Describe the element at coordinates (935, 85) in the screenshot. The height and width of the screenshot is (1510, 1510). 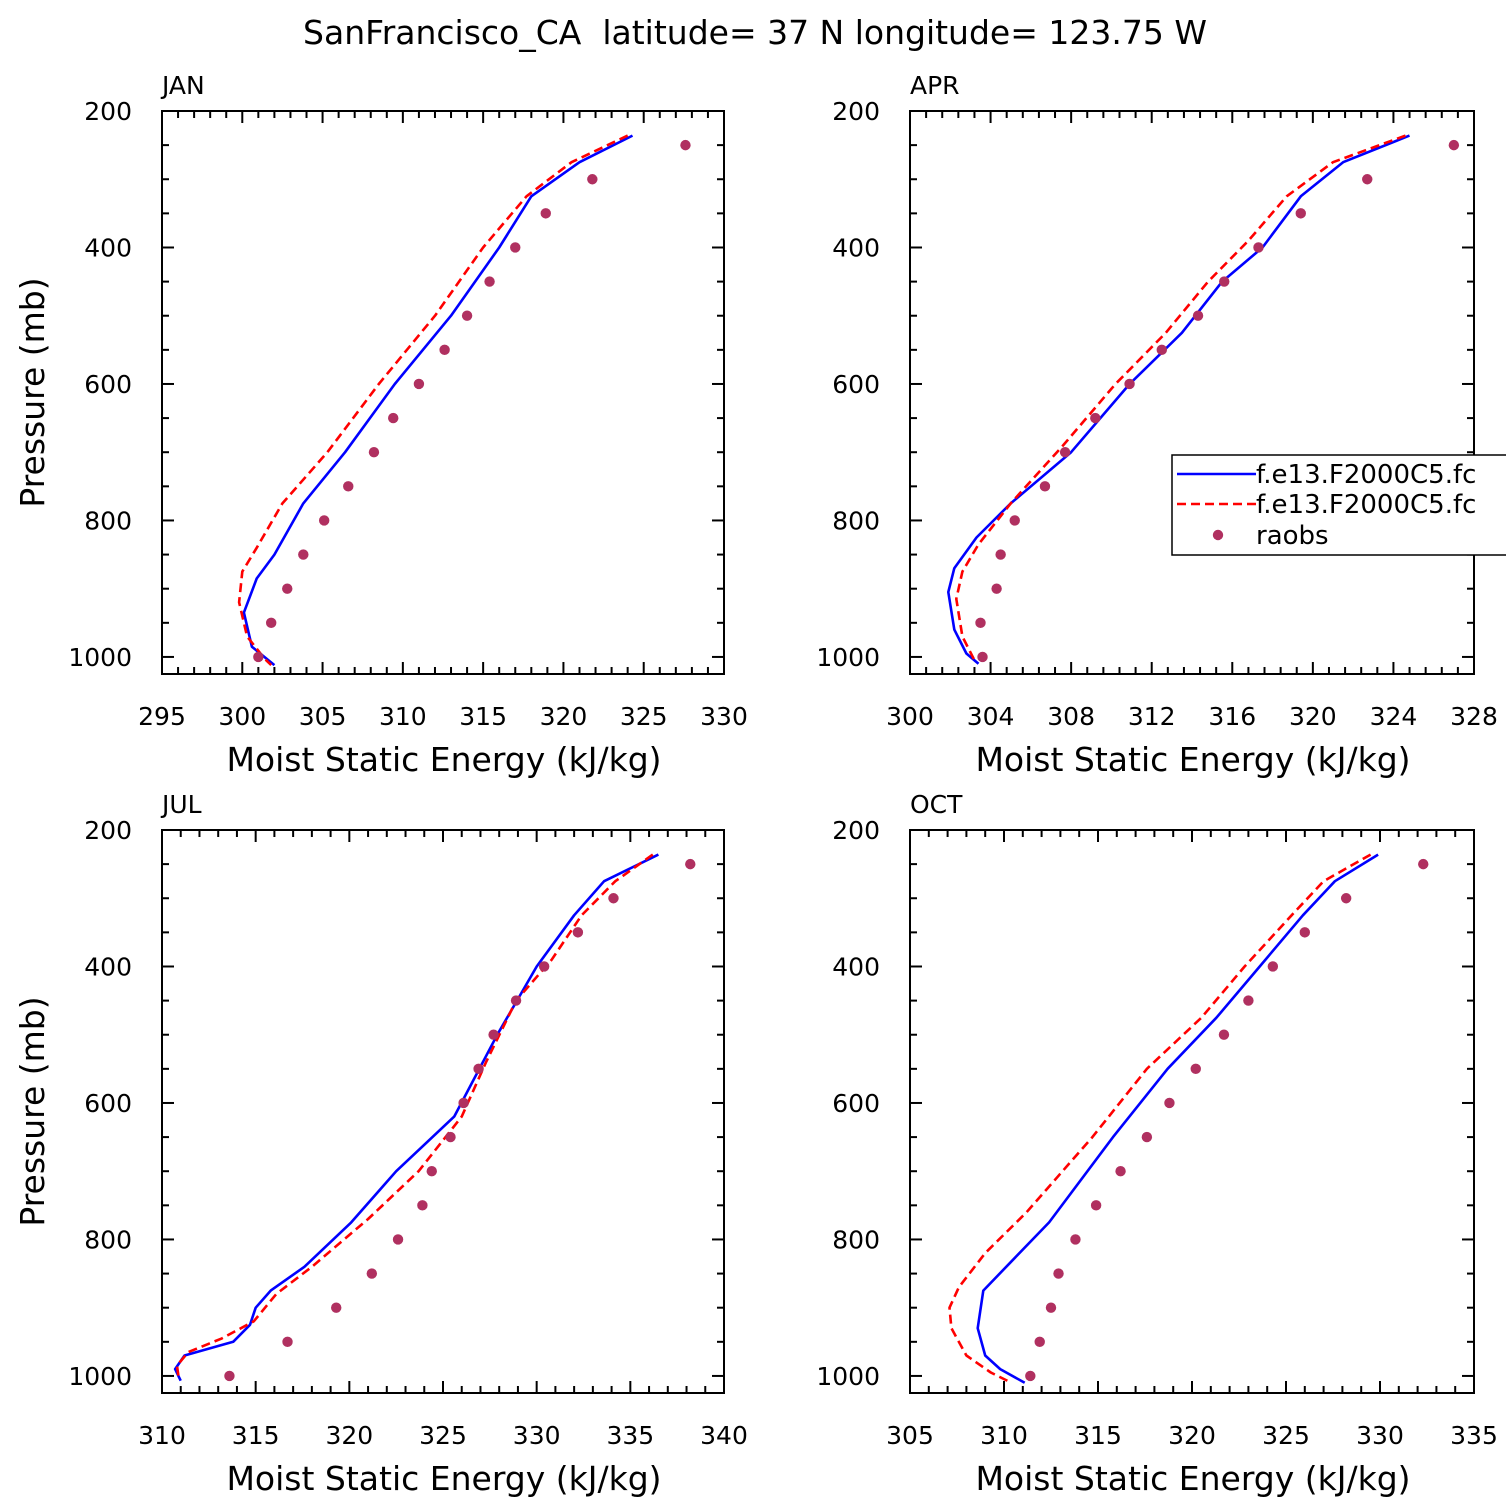
I see `panel-label: APR` at that location.